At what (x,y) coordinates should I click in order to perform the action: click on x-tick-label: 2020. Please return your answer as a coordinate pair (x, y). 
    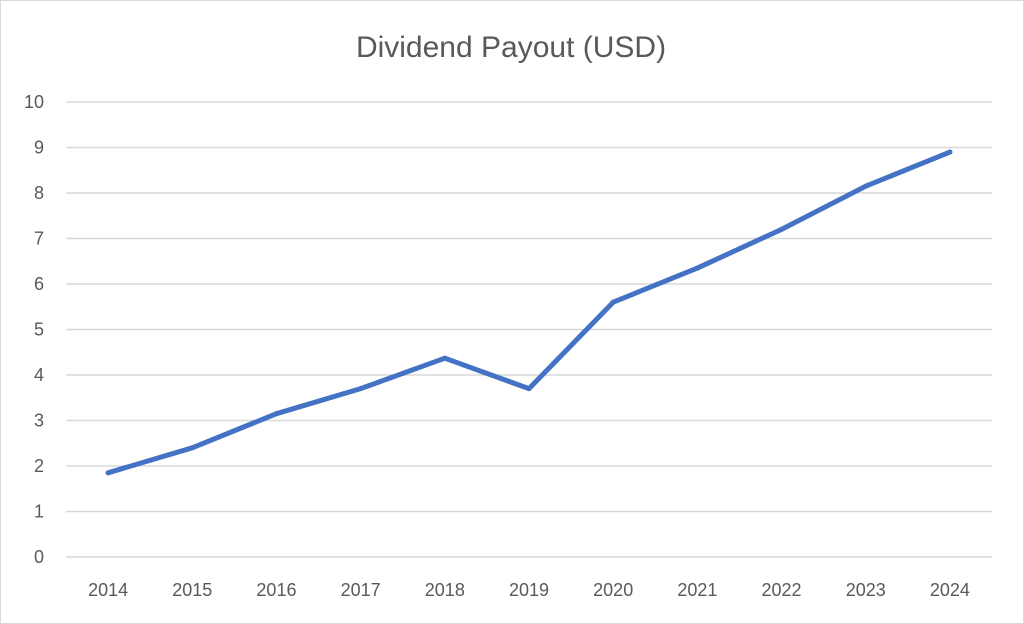
    Looking at the image, I should click on (613, 590).